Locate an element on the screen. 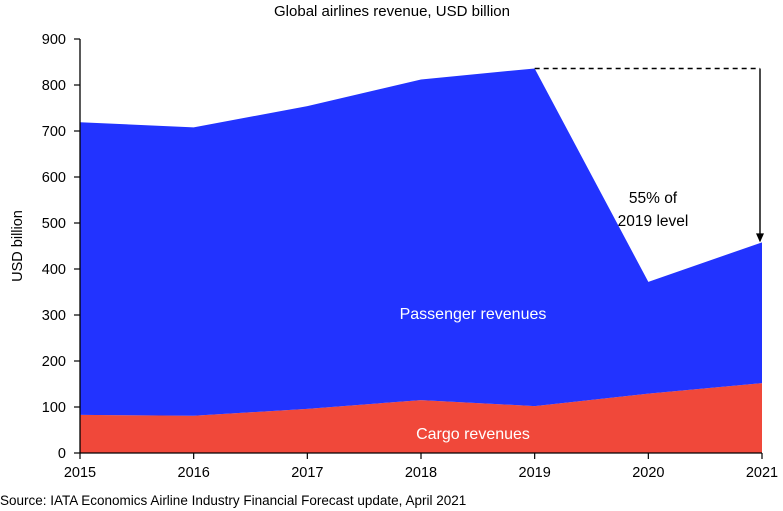 The image size is (783, 511). x-tick-label: 2018 is located at coordinates (421, 473).